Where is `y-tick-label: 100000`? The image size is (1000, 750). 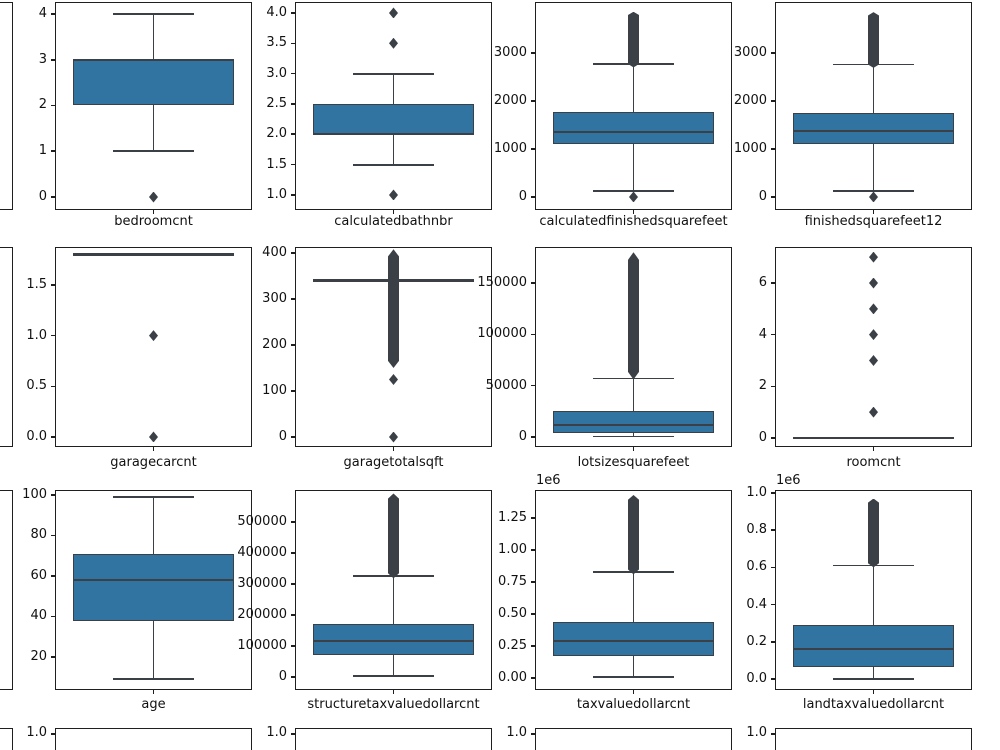 y-tick-label: 100000 is located at coordinates (262, 645).